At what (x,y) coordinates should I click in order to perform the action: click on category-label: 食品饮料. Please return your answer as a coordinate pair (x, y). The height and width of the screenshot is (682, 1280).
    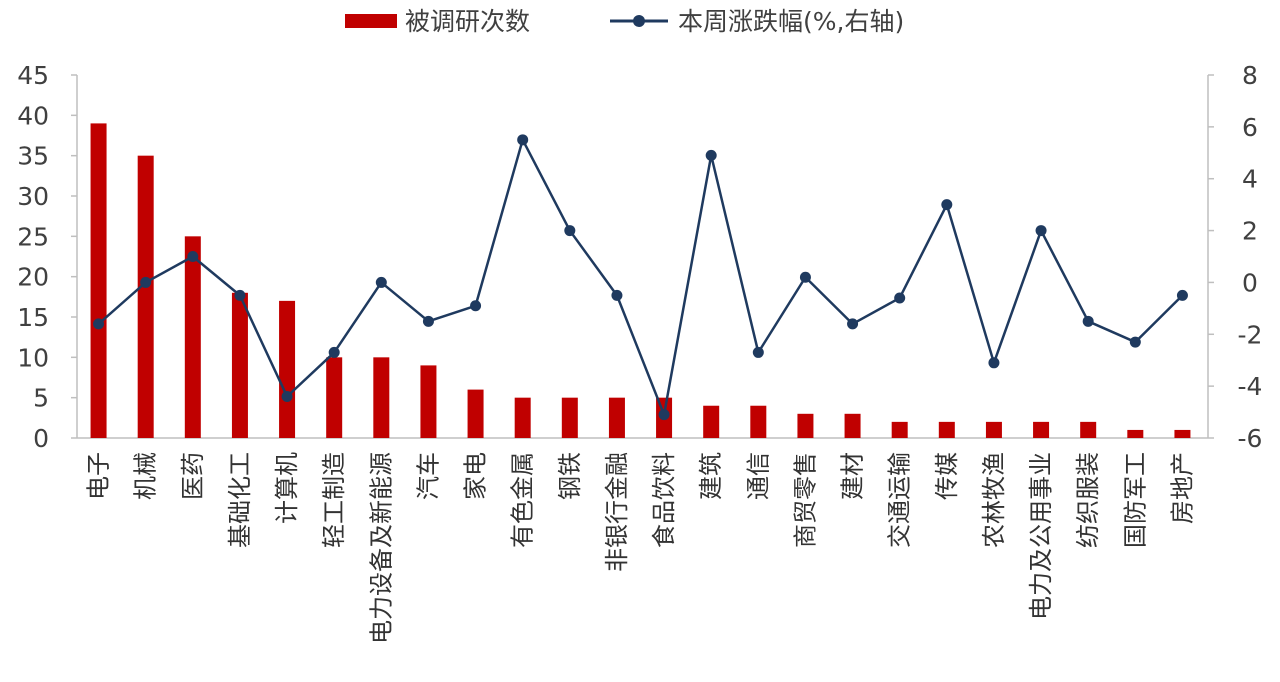
    Looking at the image, I should click on (664, 500).